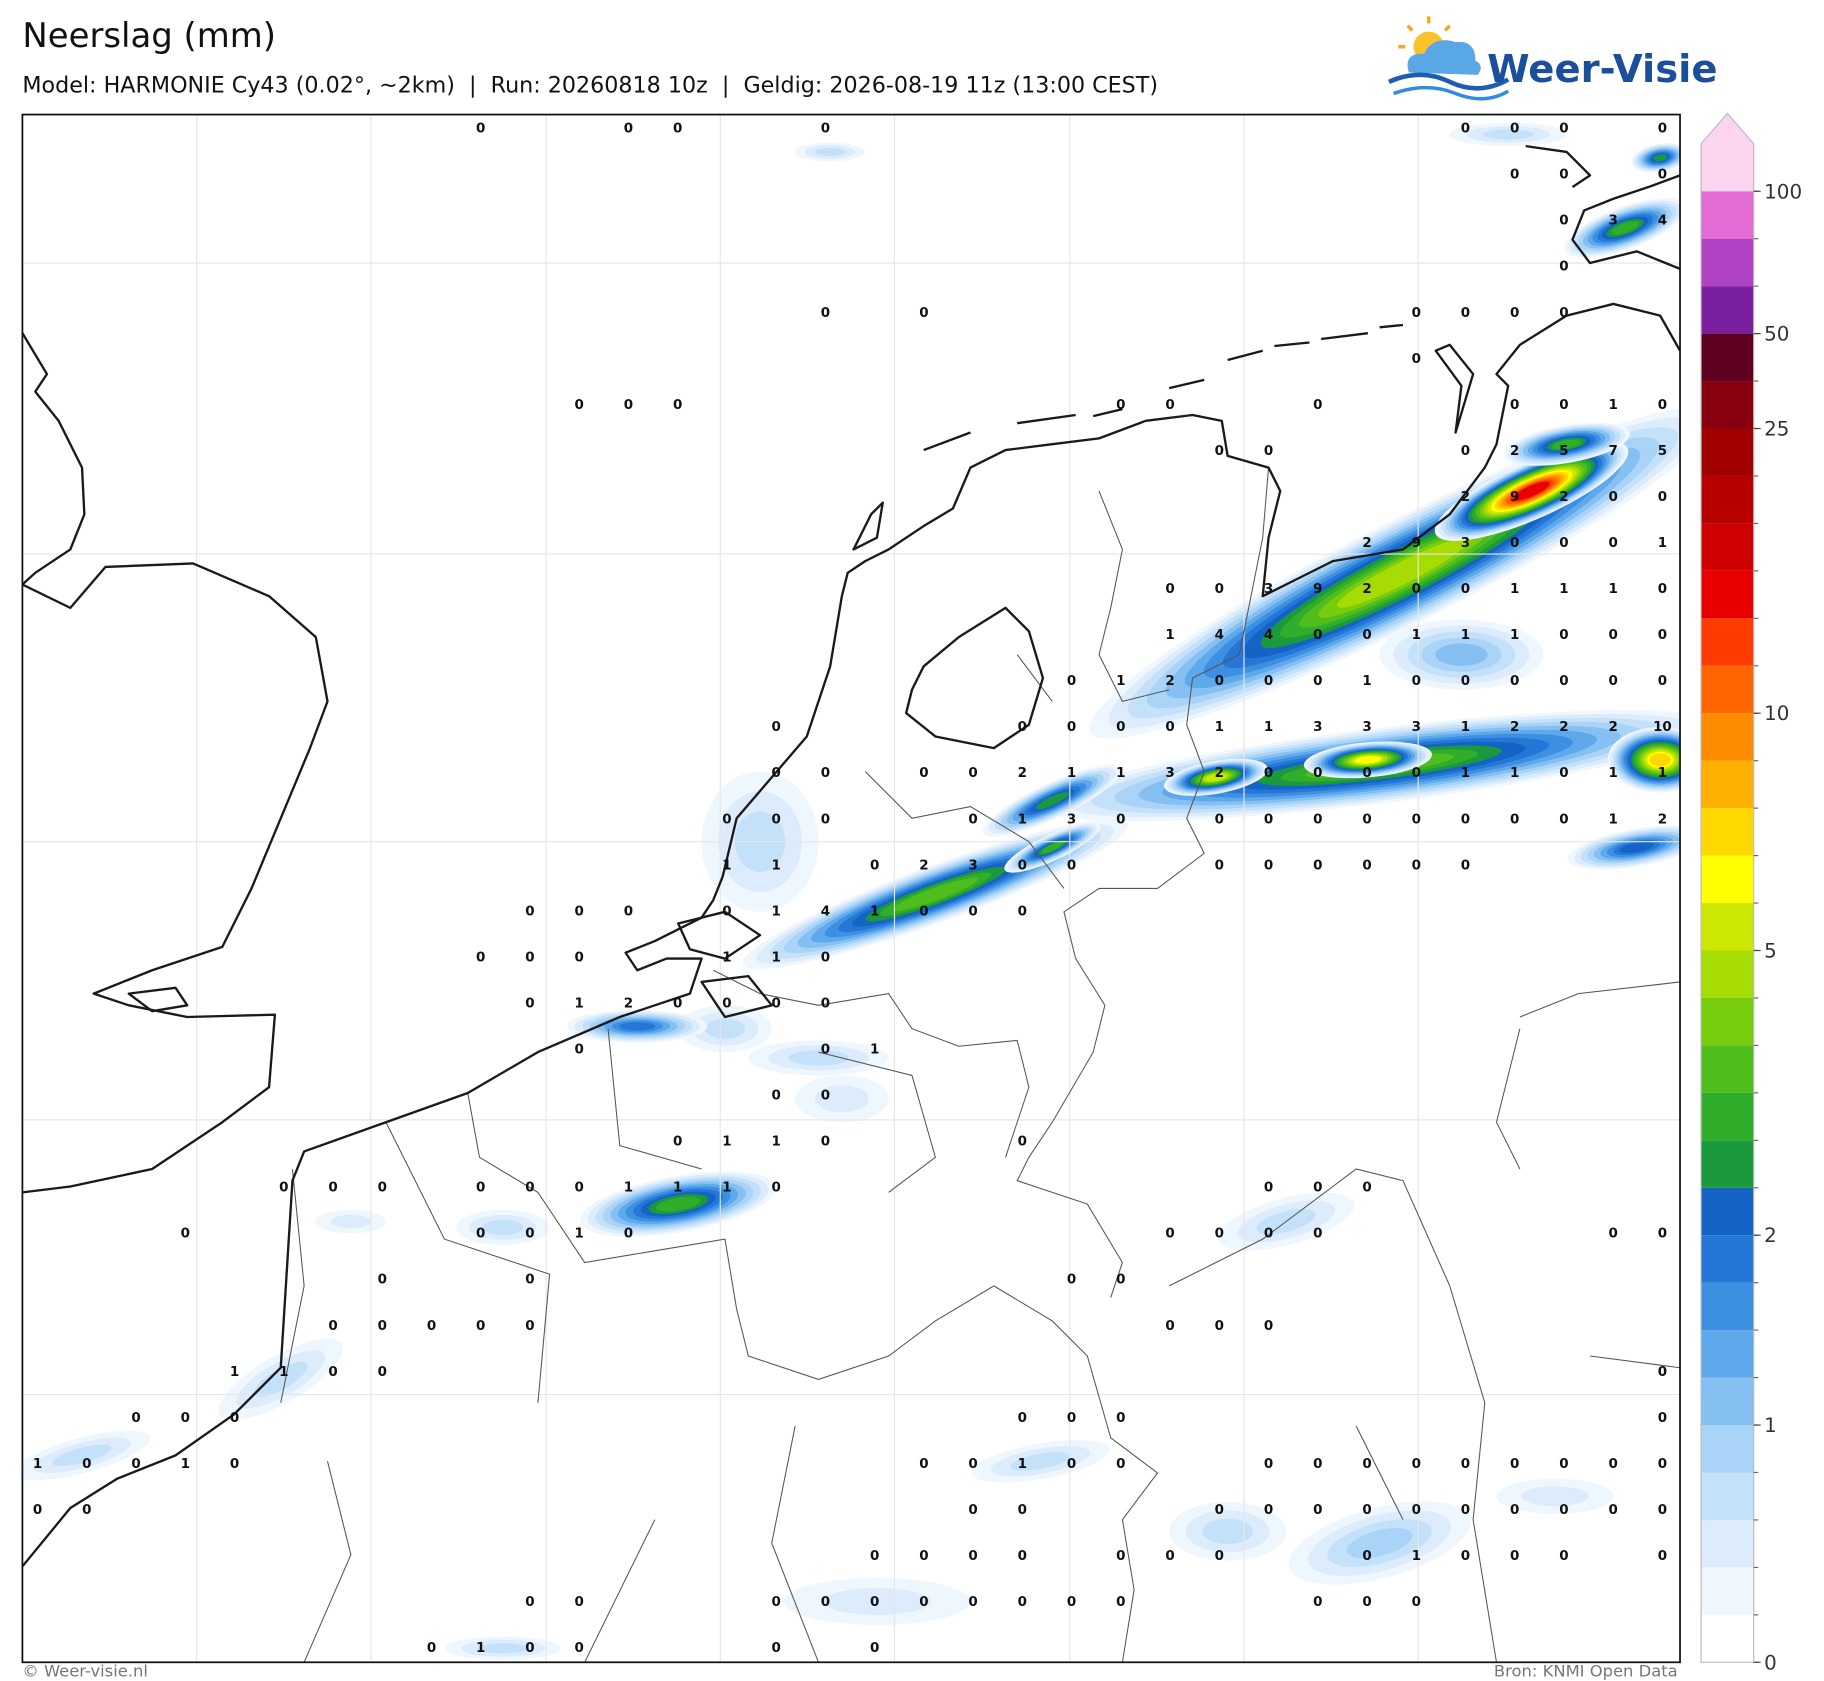 Image resolution: width=1824 pixels, height=1681 pixels. Describe the element at coordinates (1602, 69) in the screenshot. I see `logo-text: Weer-Visie` at that location.